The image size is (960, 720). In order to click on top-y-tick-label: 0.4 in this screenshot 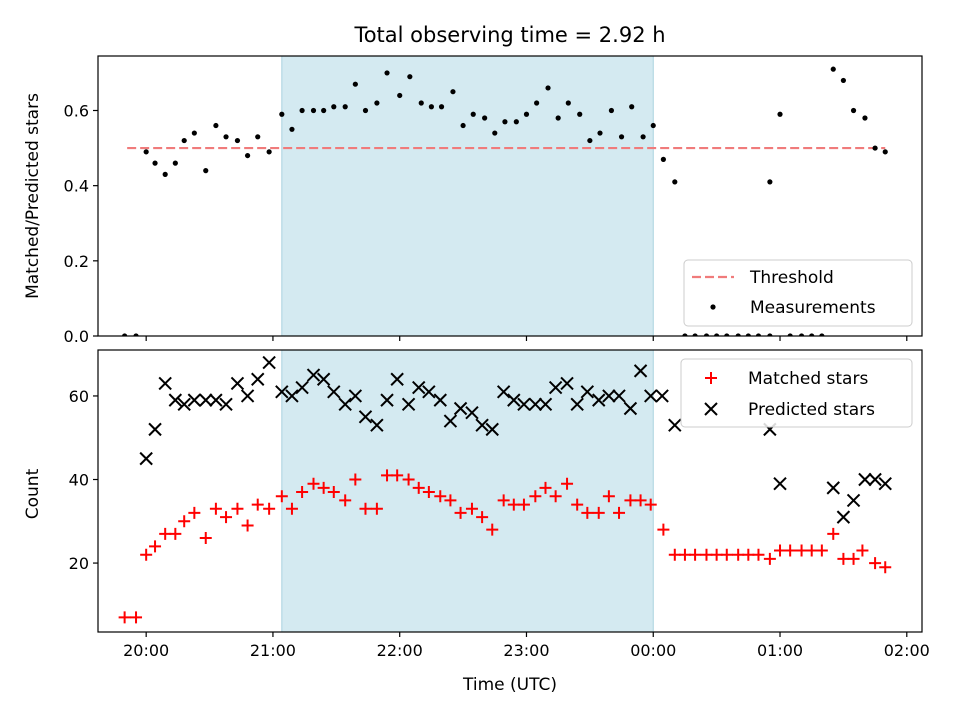, I will do `click(76, 186)`.